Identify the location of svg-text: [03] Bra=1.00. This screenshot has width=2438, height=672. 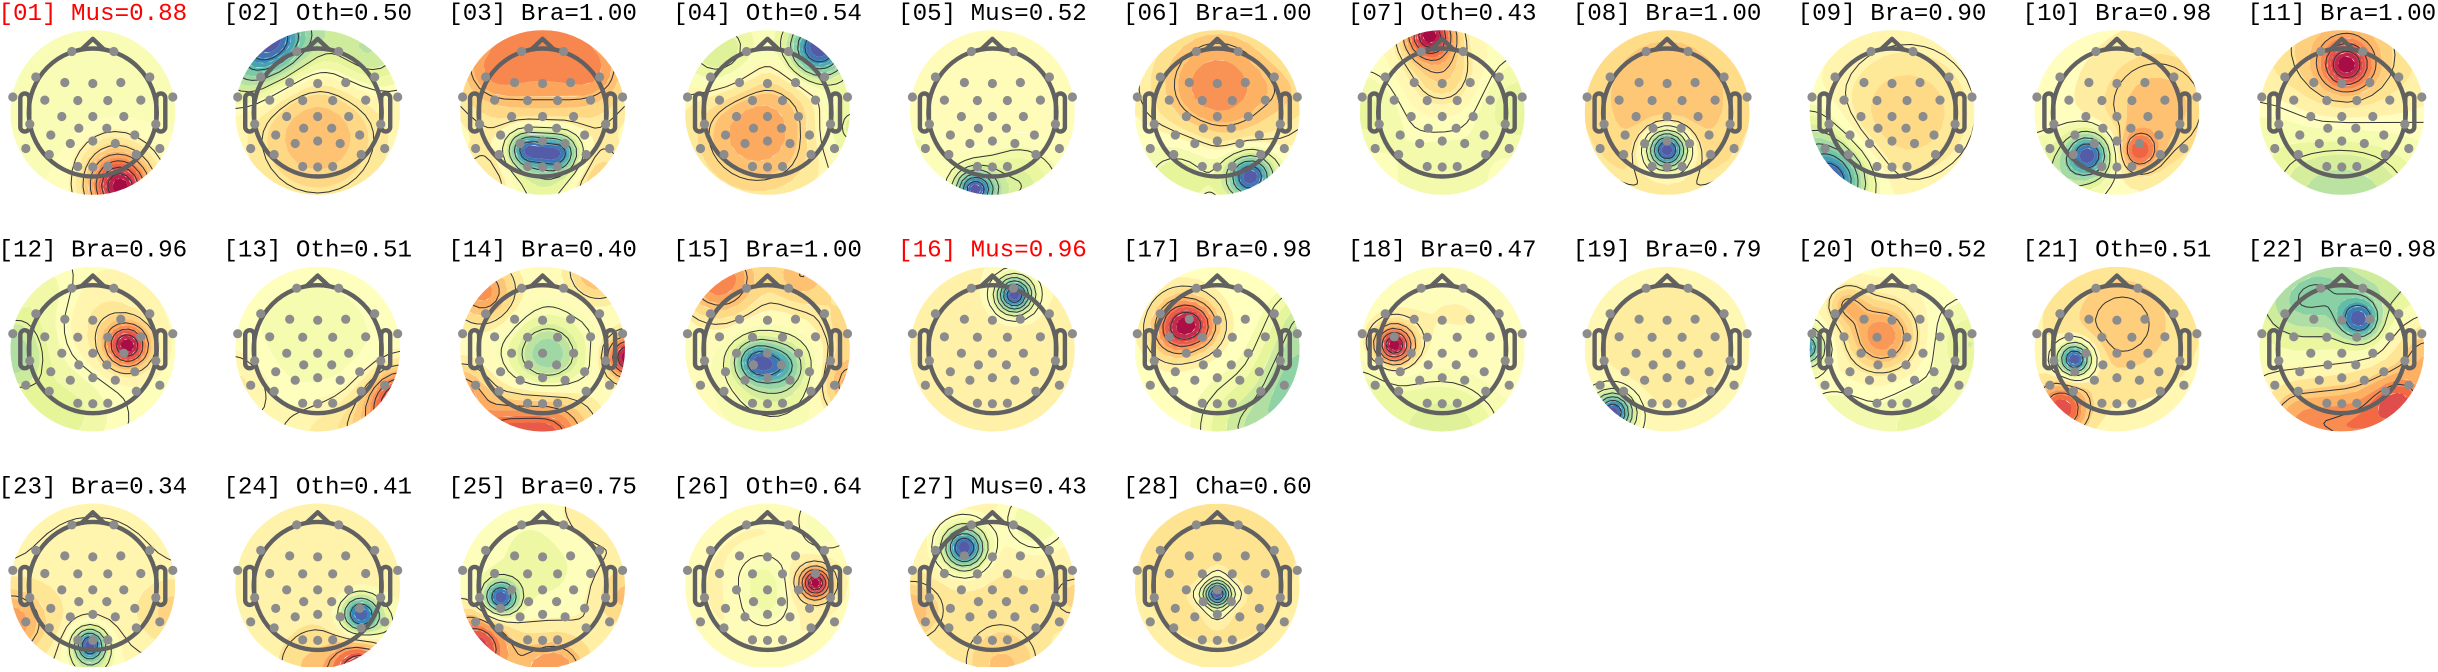
(542, 14).